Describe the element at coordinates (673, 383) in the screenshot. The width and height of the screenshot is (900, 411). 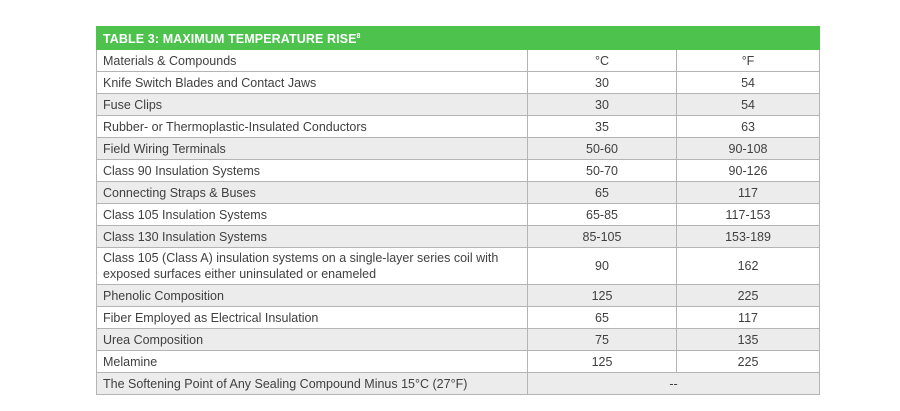
I see `row-value-merged: --` at that location.